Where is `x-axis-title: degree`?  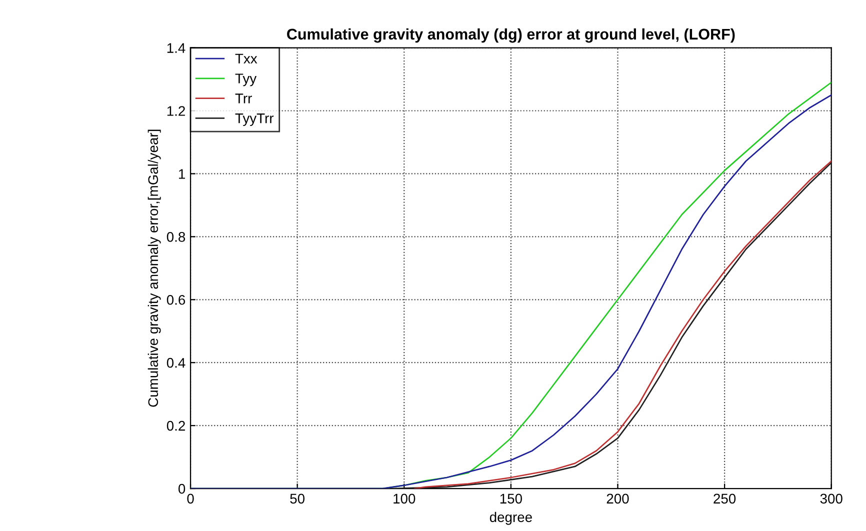
x-axis-title: degree is located at coordinates (511, 518).